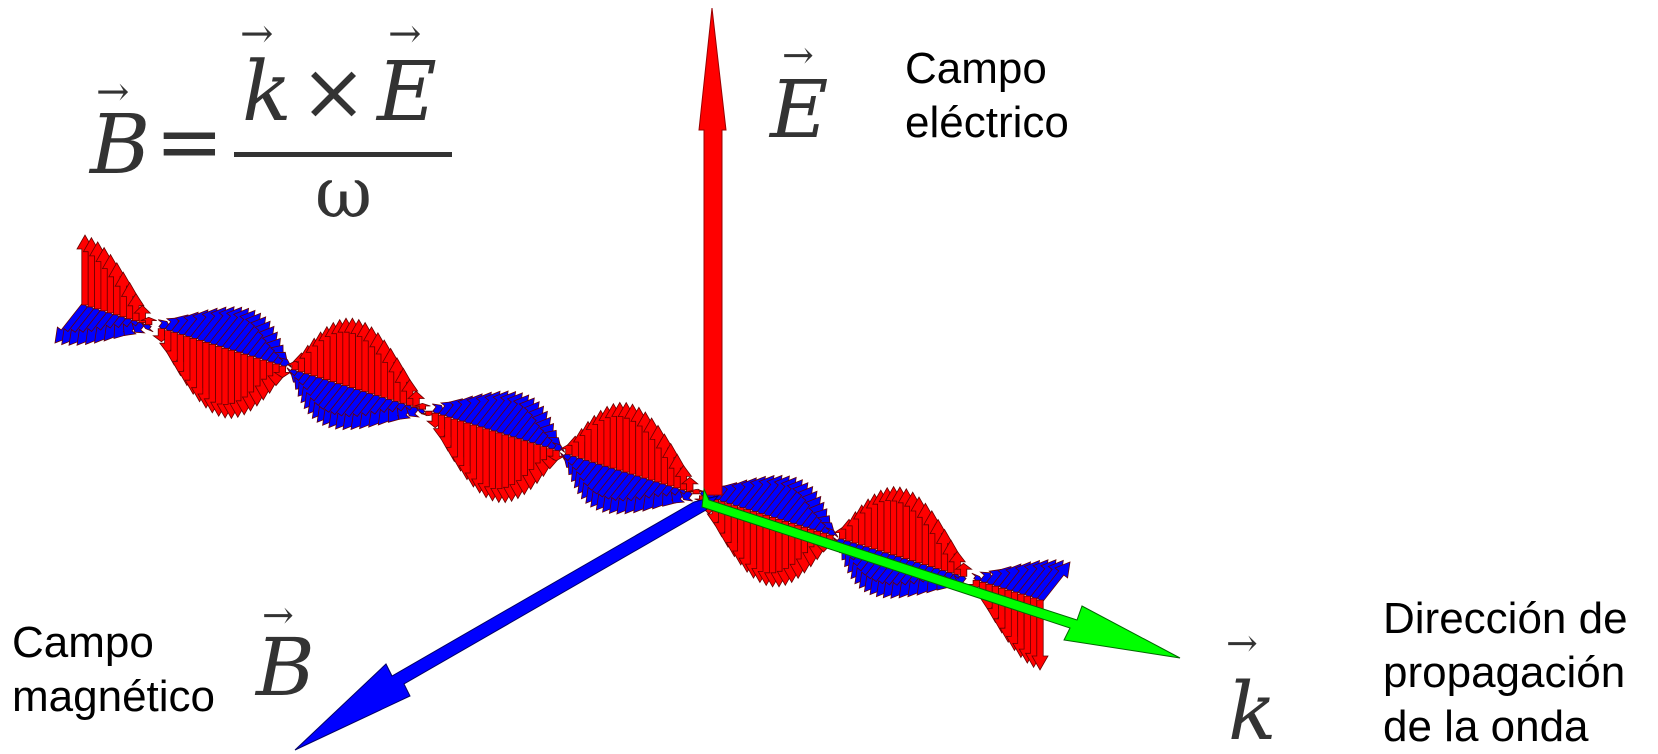 The image size is (1658, 754). Describe the element at coordinates (267, 92) in the screenshot. I see `formula-numerator-k: k` at that location.